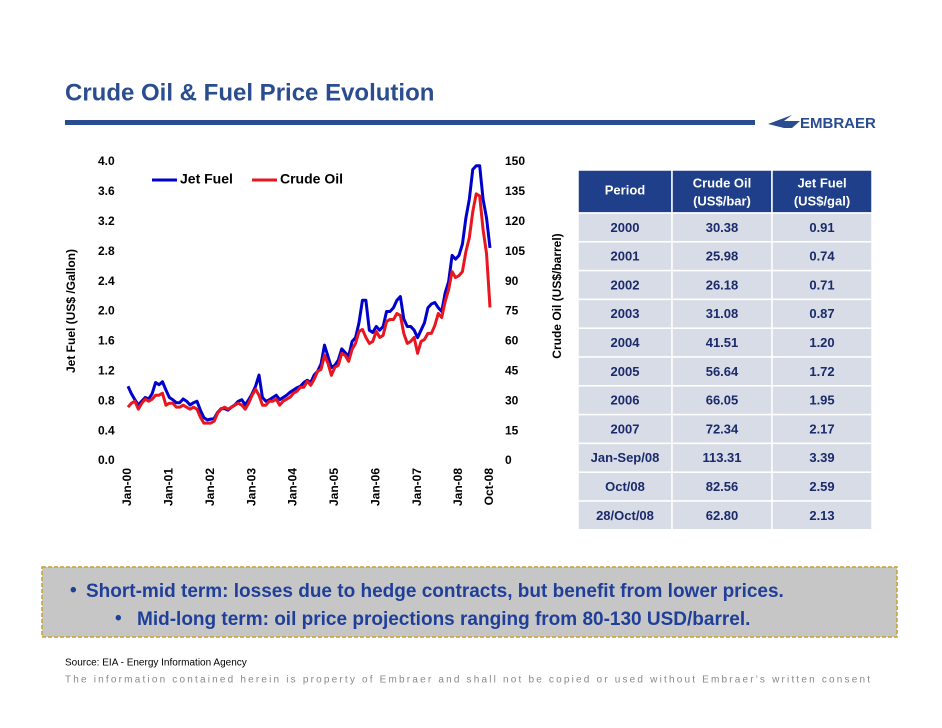 The image size is (942, 728). I want to click on table-cell-text: 2.17, so click(821, 428).